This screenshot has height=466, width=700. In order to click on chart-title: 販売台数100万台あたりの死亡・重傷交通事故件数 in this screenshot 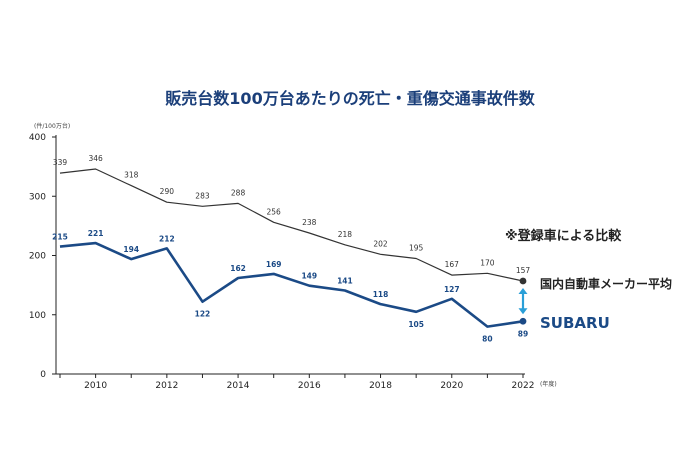, I will do `click(350, 98)`.